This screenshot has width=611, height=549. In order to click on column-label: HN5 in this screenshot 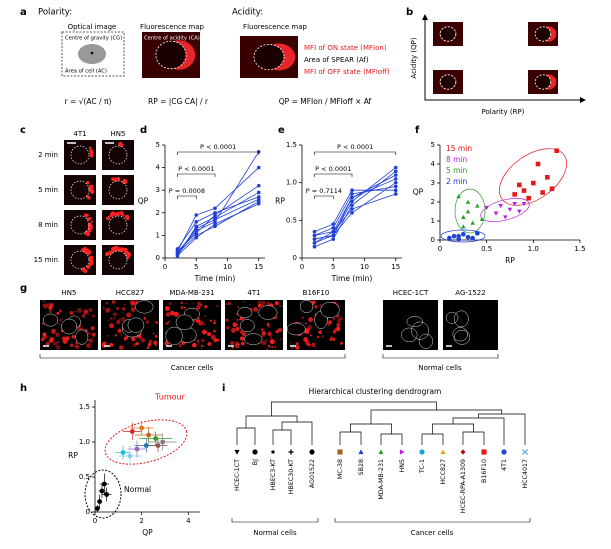, I will do `click(118, 134)`.